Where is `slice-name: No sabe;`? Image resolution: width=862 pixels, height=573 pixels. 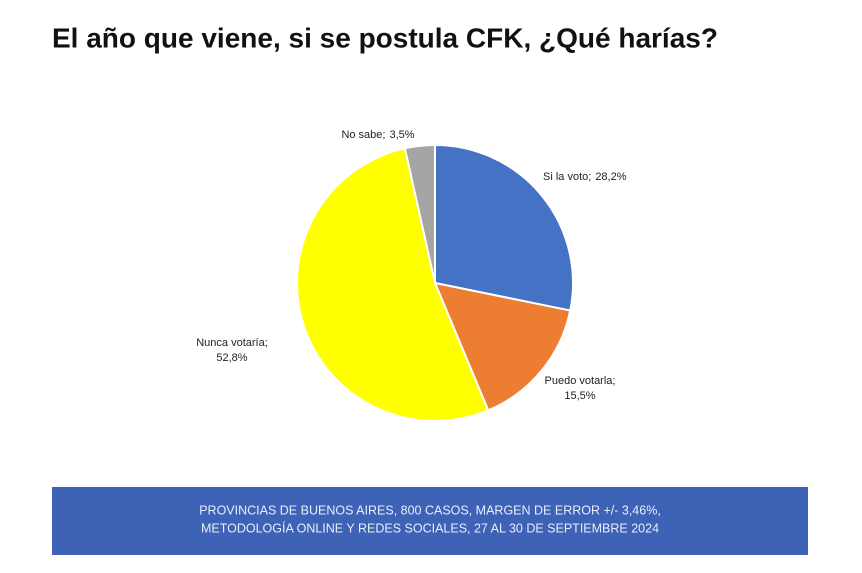 slice-name: No sabe; is located at coordinates (363, 135).